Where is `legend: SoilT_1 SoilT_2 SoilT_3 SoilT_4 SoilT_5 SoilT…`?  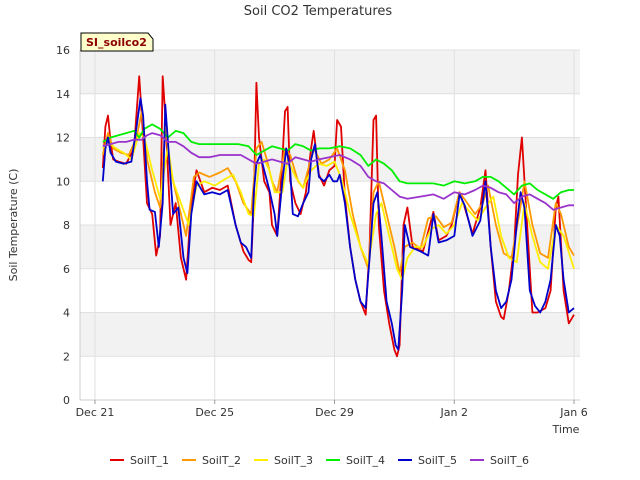
legend: SoilT_1 SoilT_2 SoilT_3 SoilT_4 SoilT_5 SoilT… is located at coordinates (319, 460).